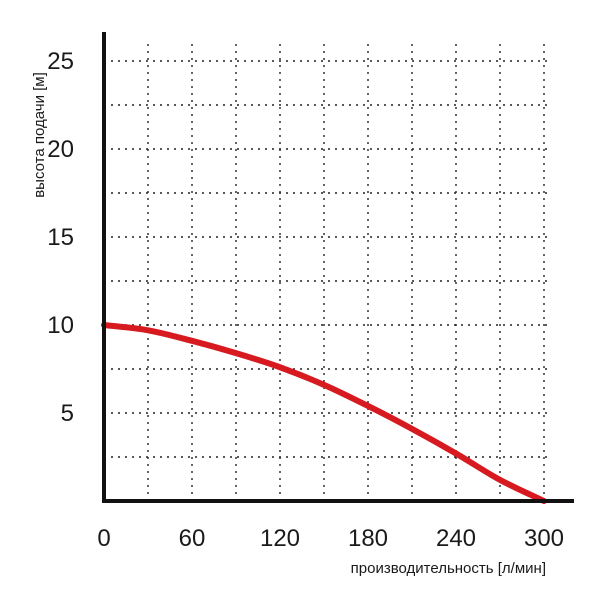 This screenshot has width=600, height=600. Describe the element at coordinates (60, 325) in the screenshot. I see `y-tick-label: 10` at that location.